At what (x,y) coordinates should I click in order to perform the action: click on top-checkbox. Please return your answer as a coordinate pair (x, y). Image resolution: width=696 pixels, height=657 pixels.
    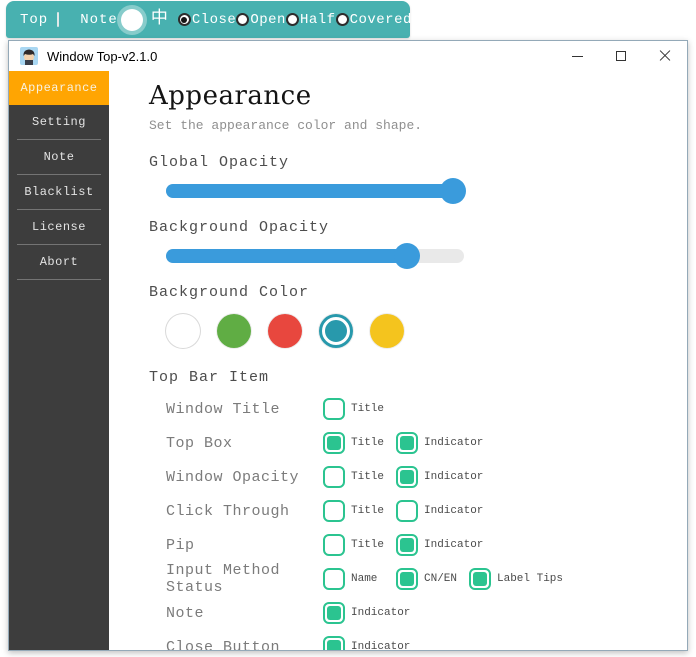
    Looking at the image, I should click on (58, 19).